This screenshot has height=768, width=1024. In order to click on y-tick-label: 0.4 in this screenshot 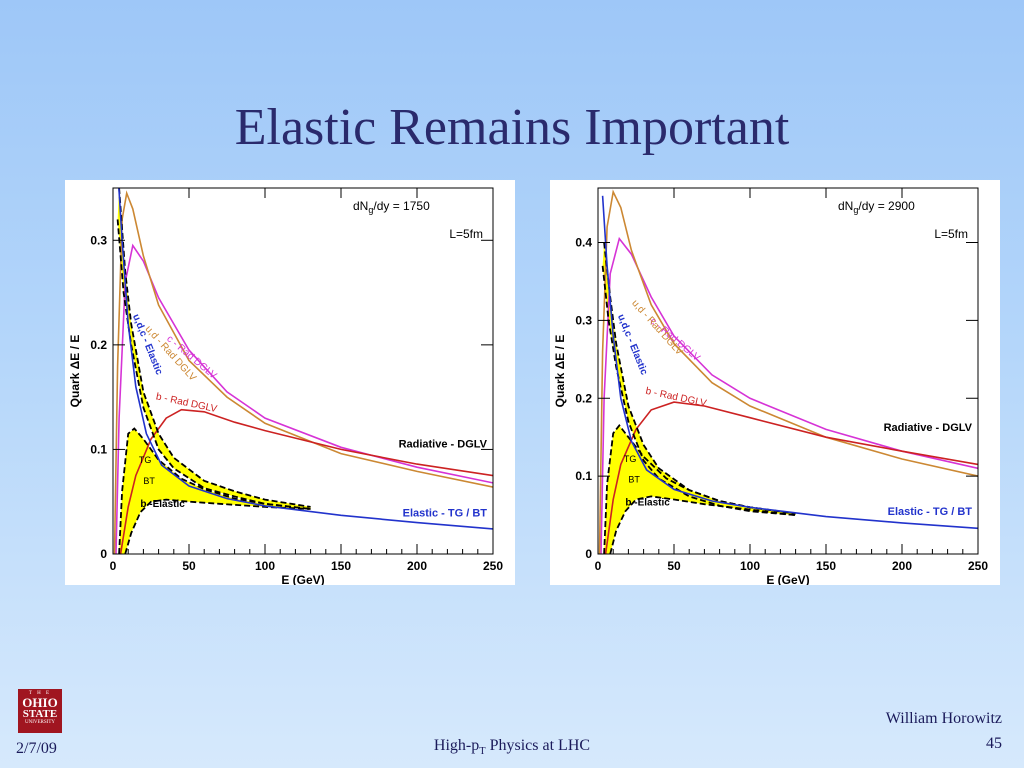, I will do `click(583, 243)`.